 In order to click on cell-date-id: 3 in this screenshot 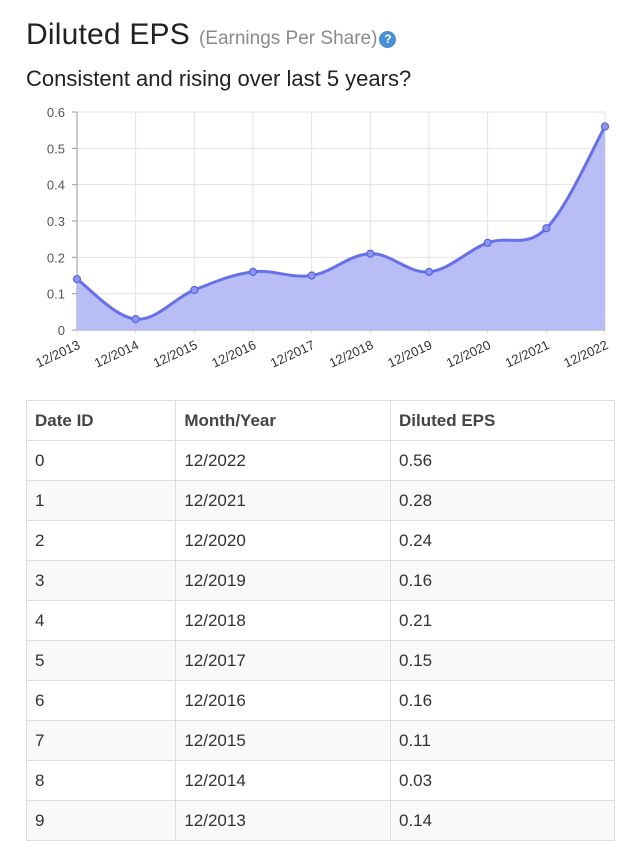, I will do `click(101, 580)`.